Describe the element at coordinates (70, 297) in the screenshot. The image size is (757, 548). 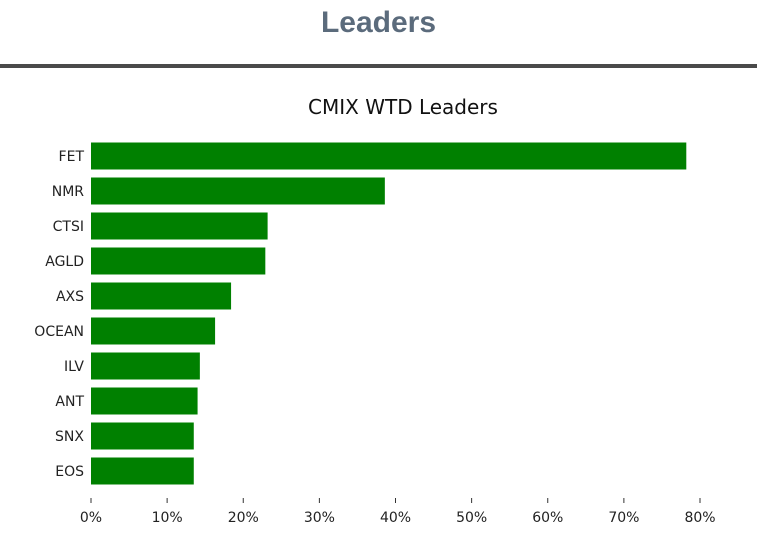
I see `y-tick-label: AXS` at that location.